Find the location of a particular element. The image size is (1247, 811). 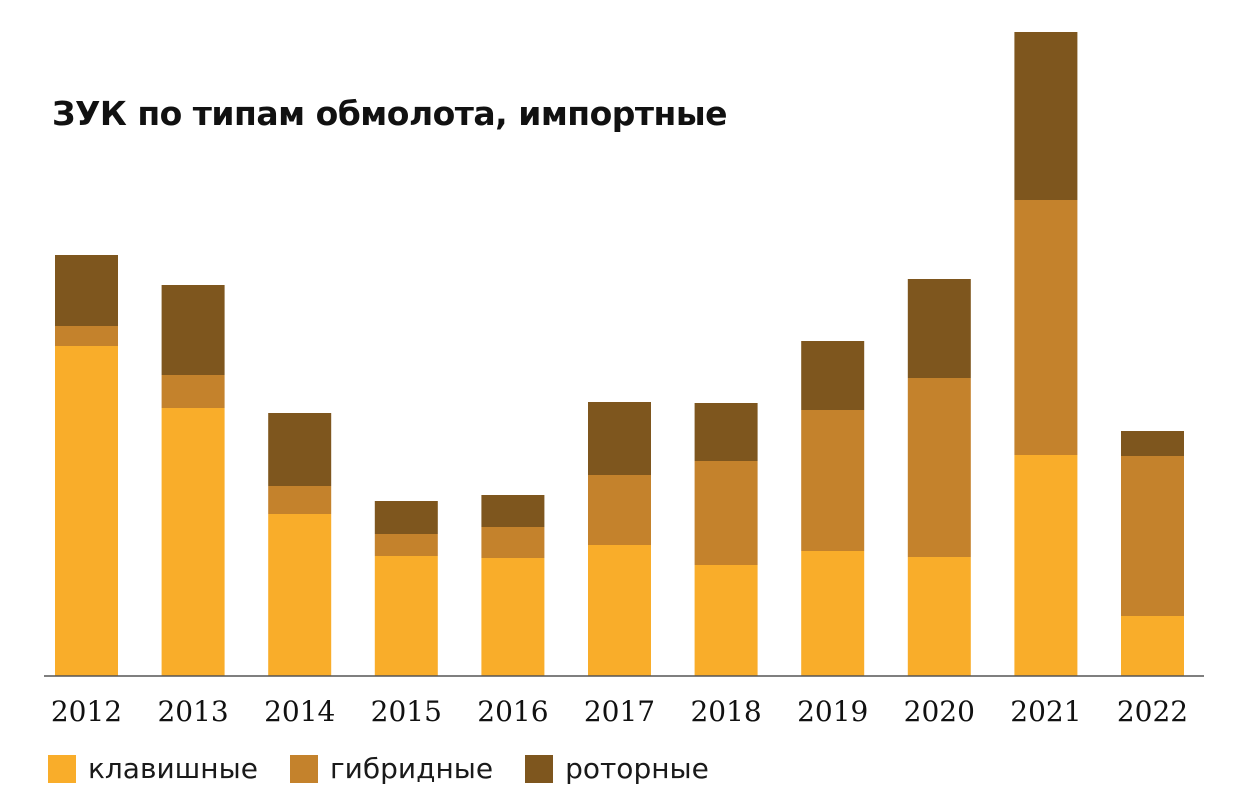

x-tick-label: 2022 is located at coordinates (1152, 711).